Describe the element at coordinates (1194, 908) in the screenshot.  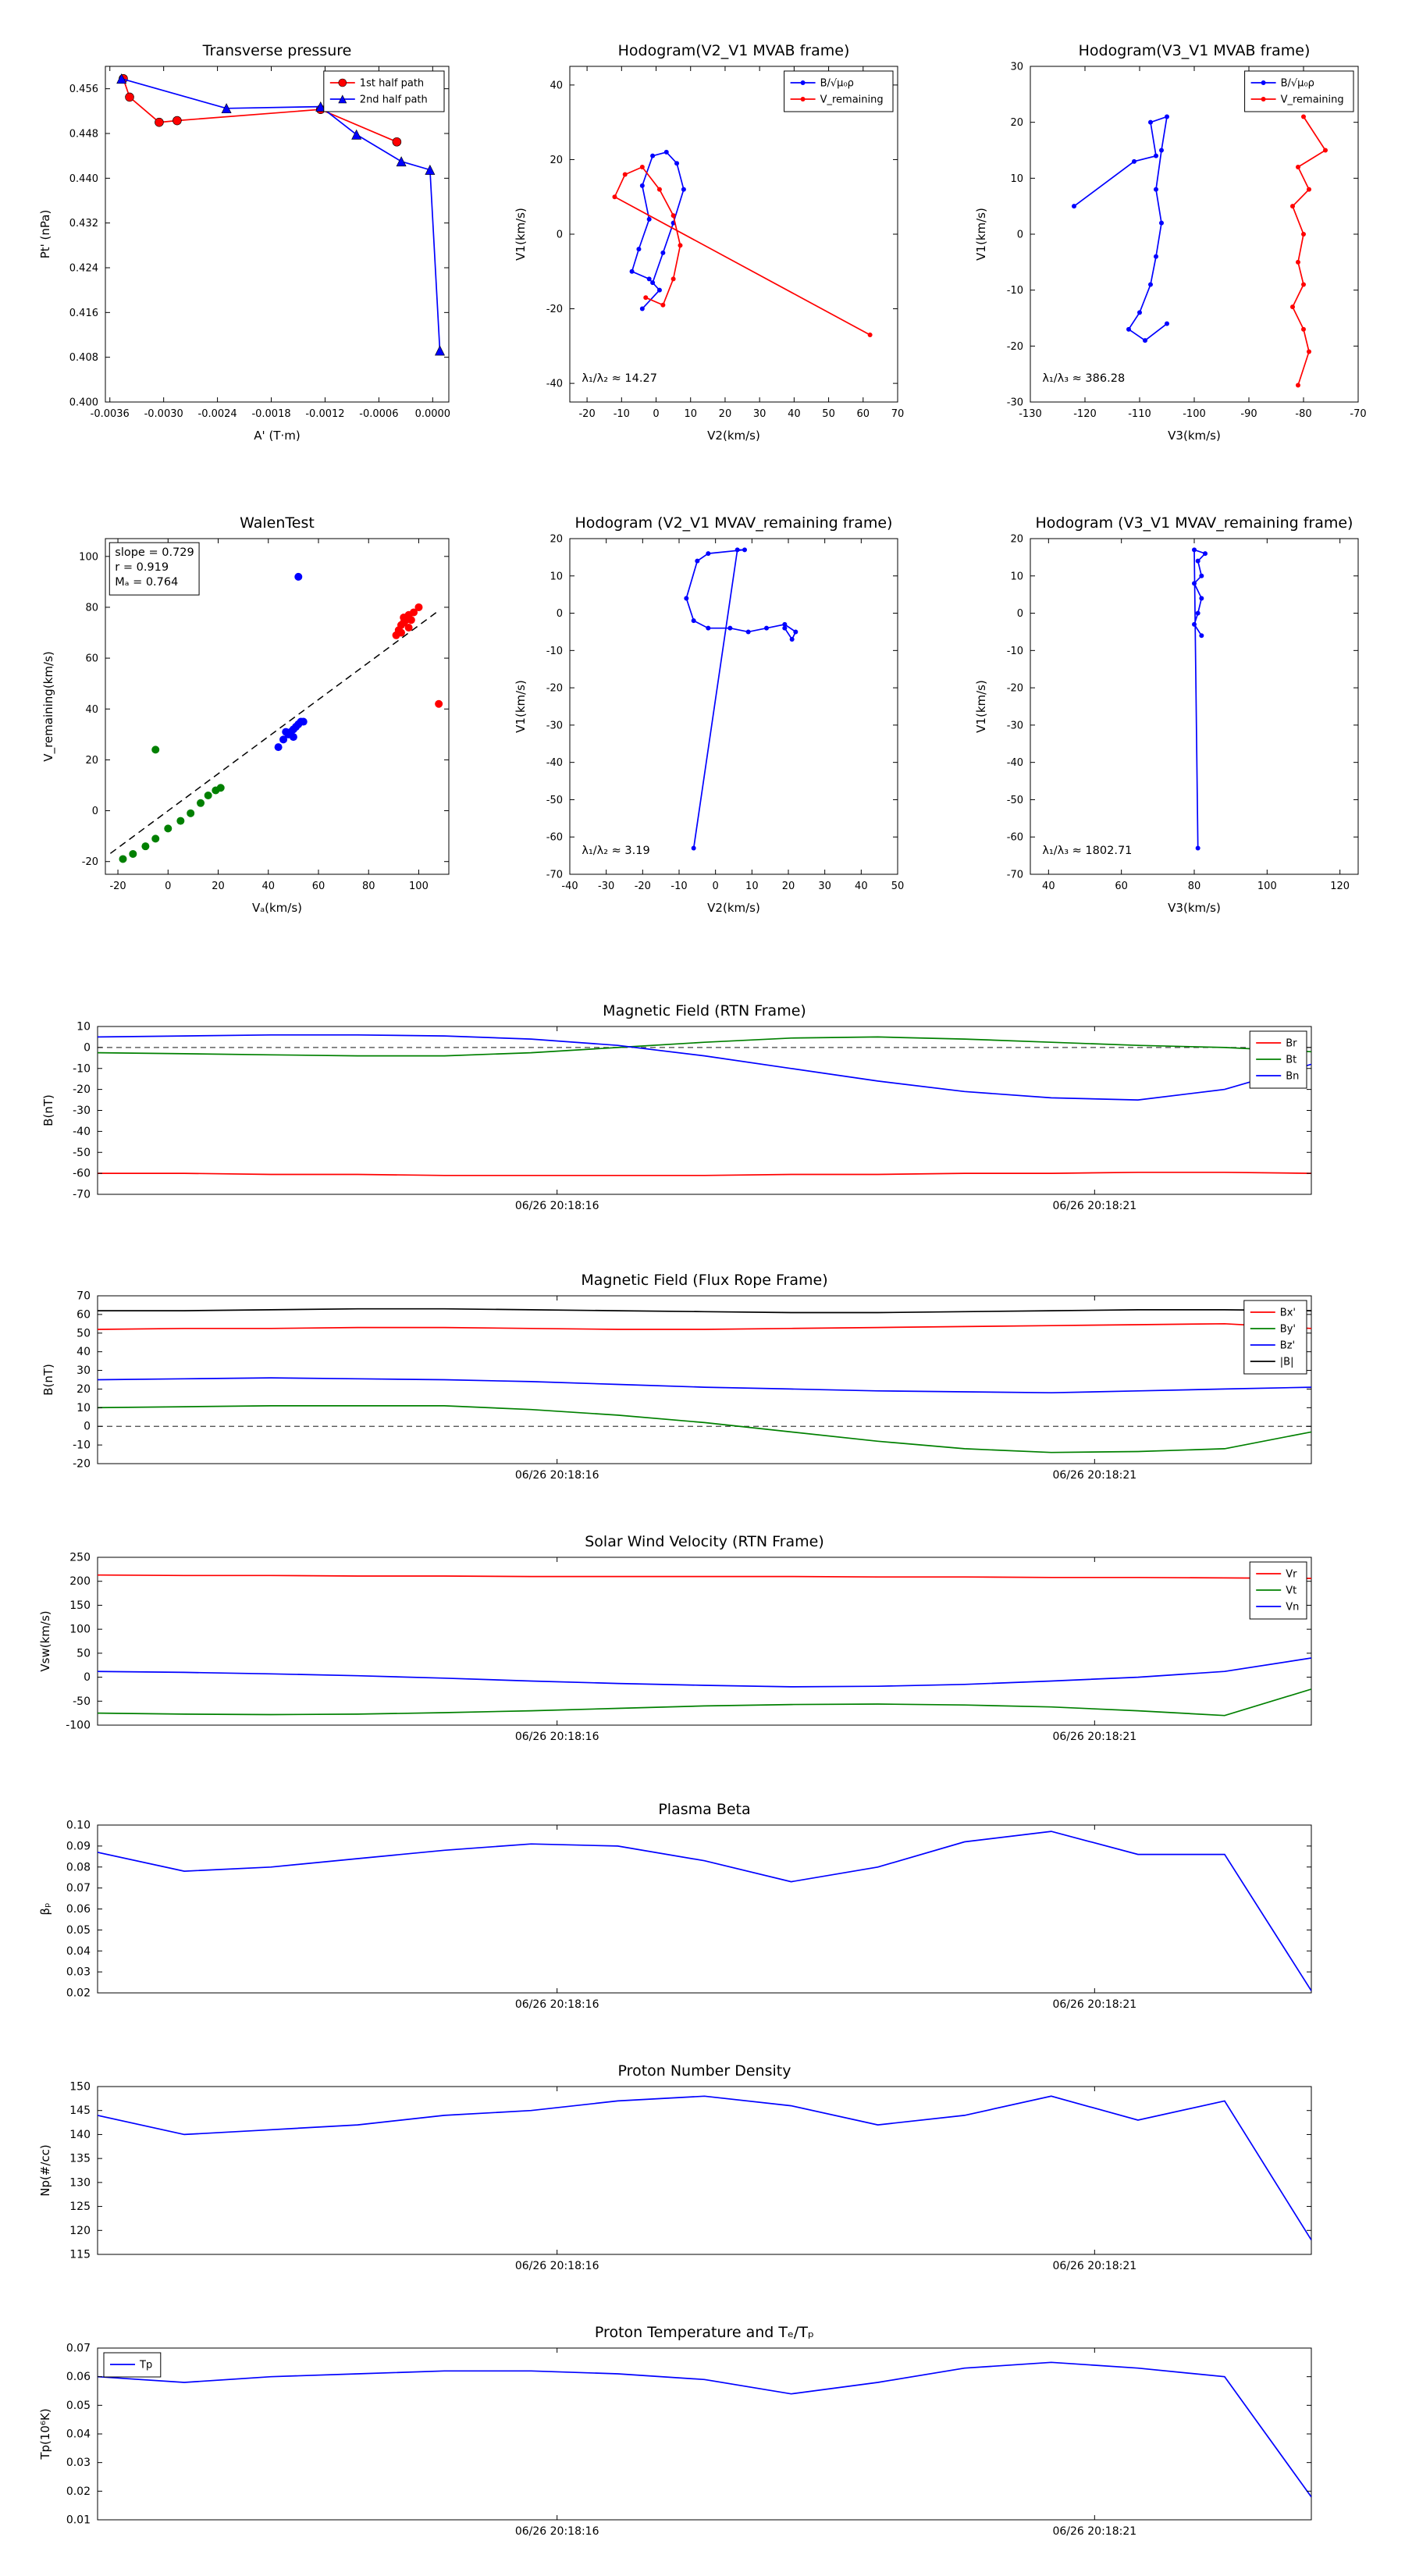
I see `svg-text: V3(km/s)` at that location.